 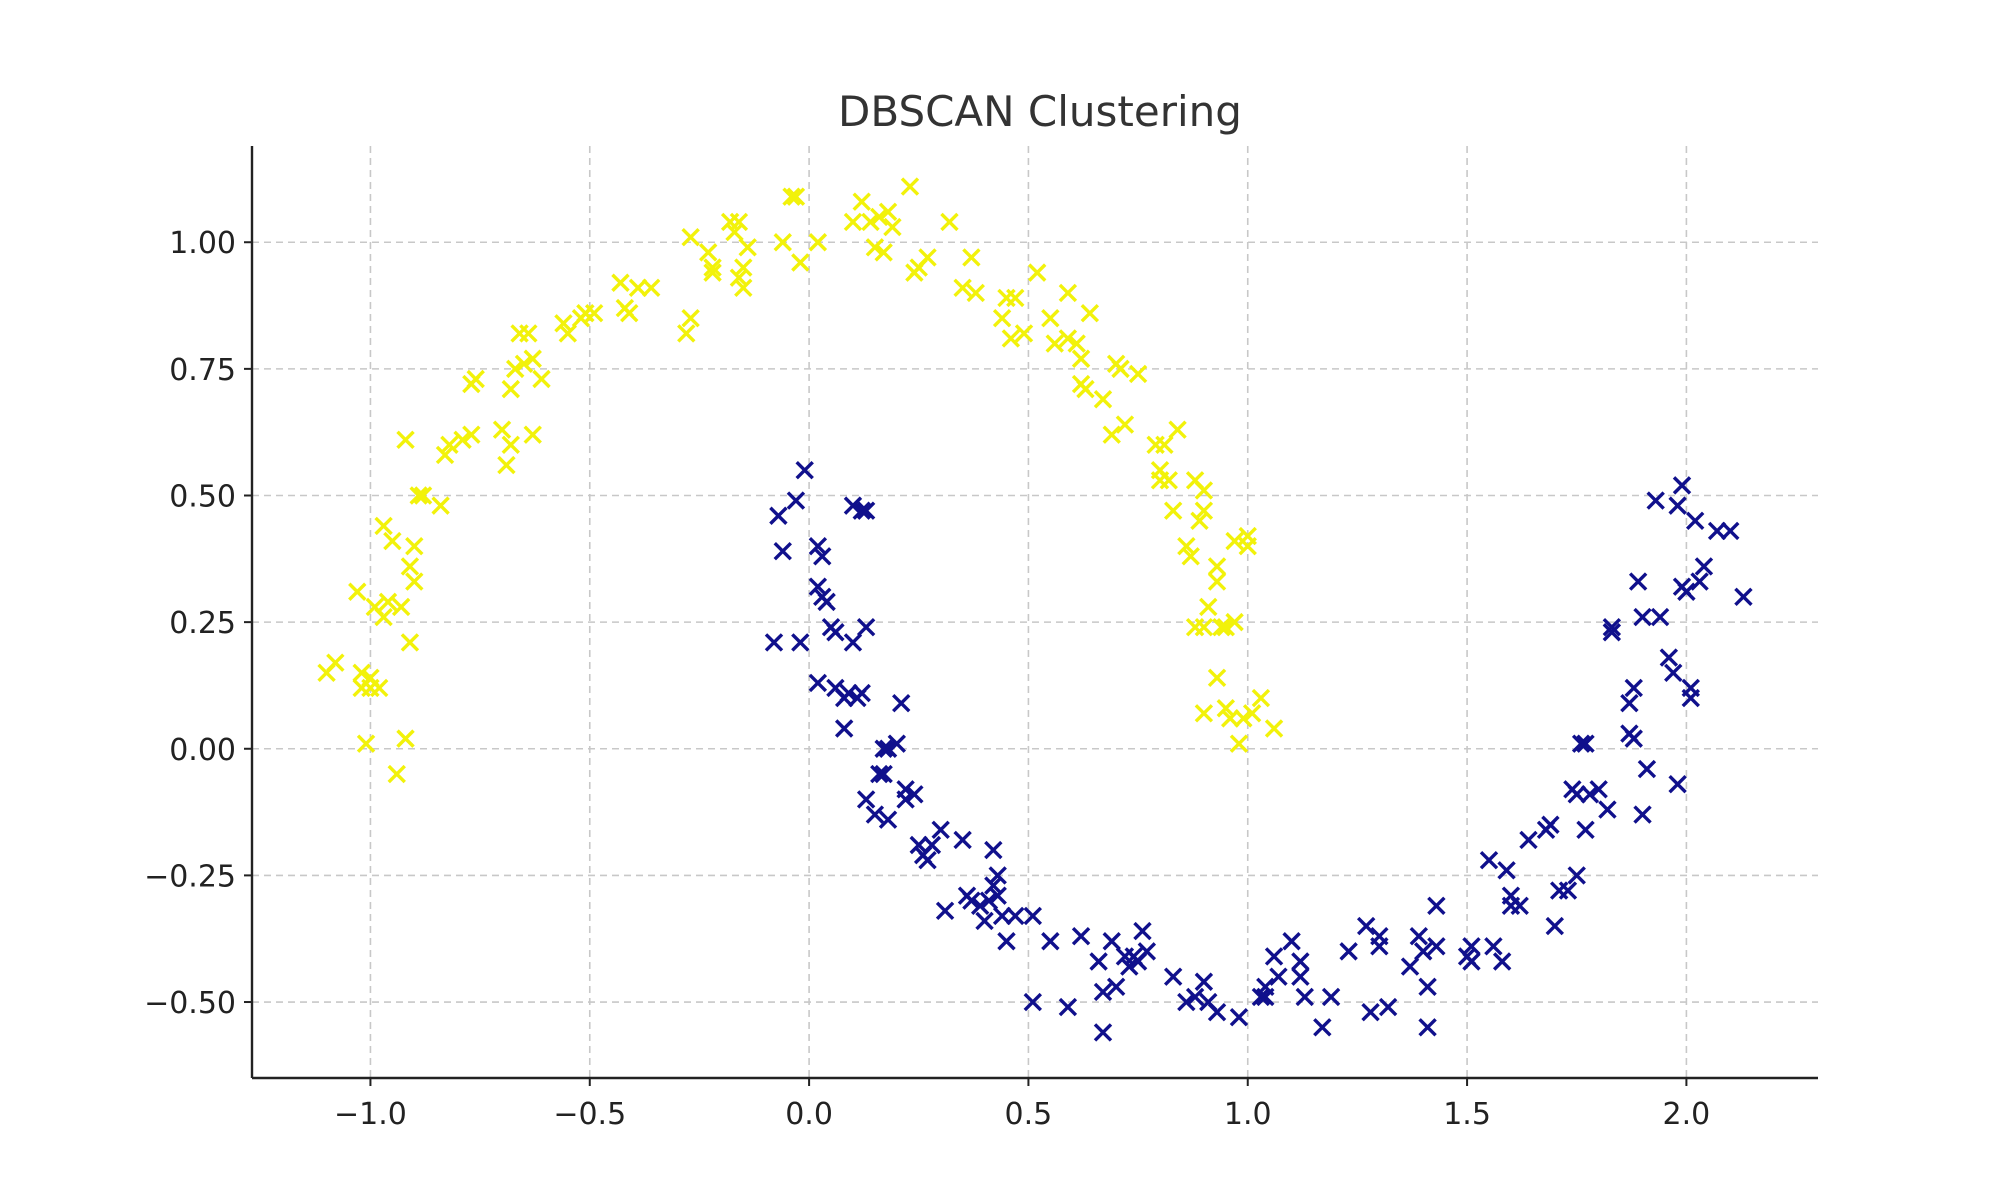 What do you see at coordinates (1040, 111) in the screenshot?
I see `chart-title: DBSCAN Clustering` at bounding box center [1040, 111].